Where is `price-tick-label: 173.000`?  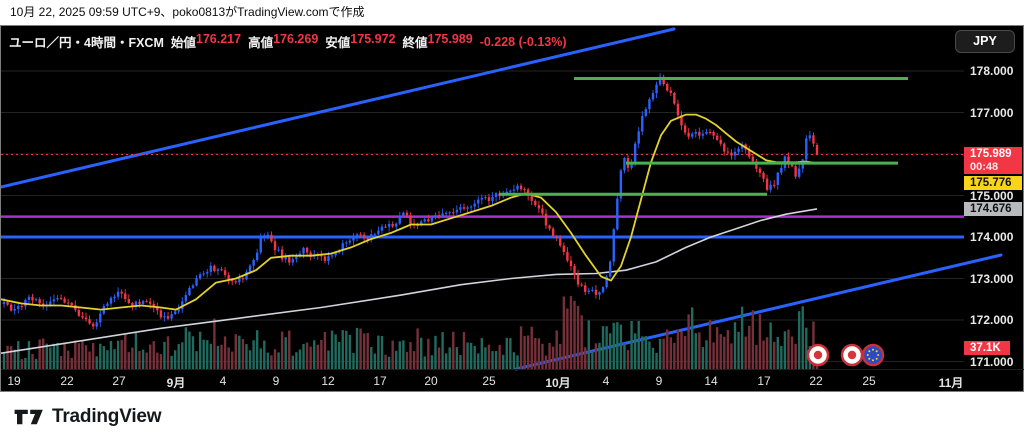 price-tick-label: 173.000 is located at coordinates (992, 278).